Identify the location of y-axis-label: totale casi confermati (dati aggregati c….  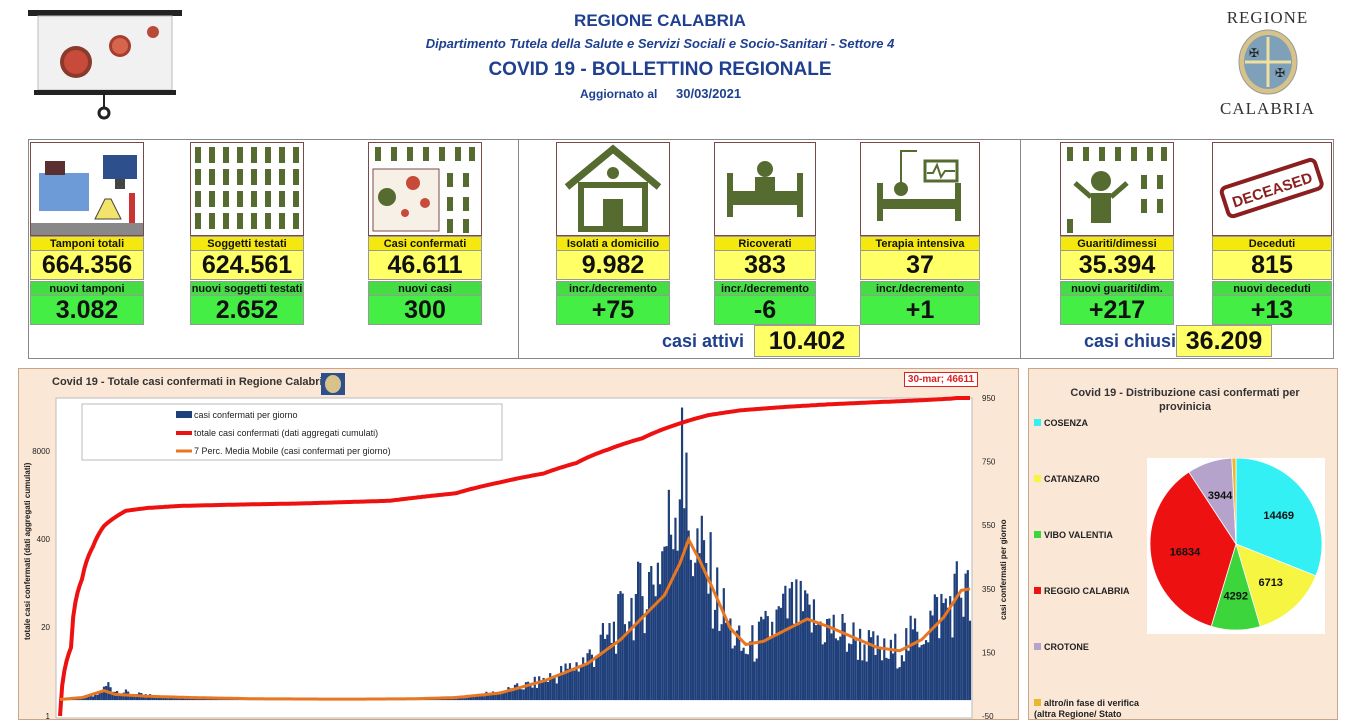
(27, 551).